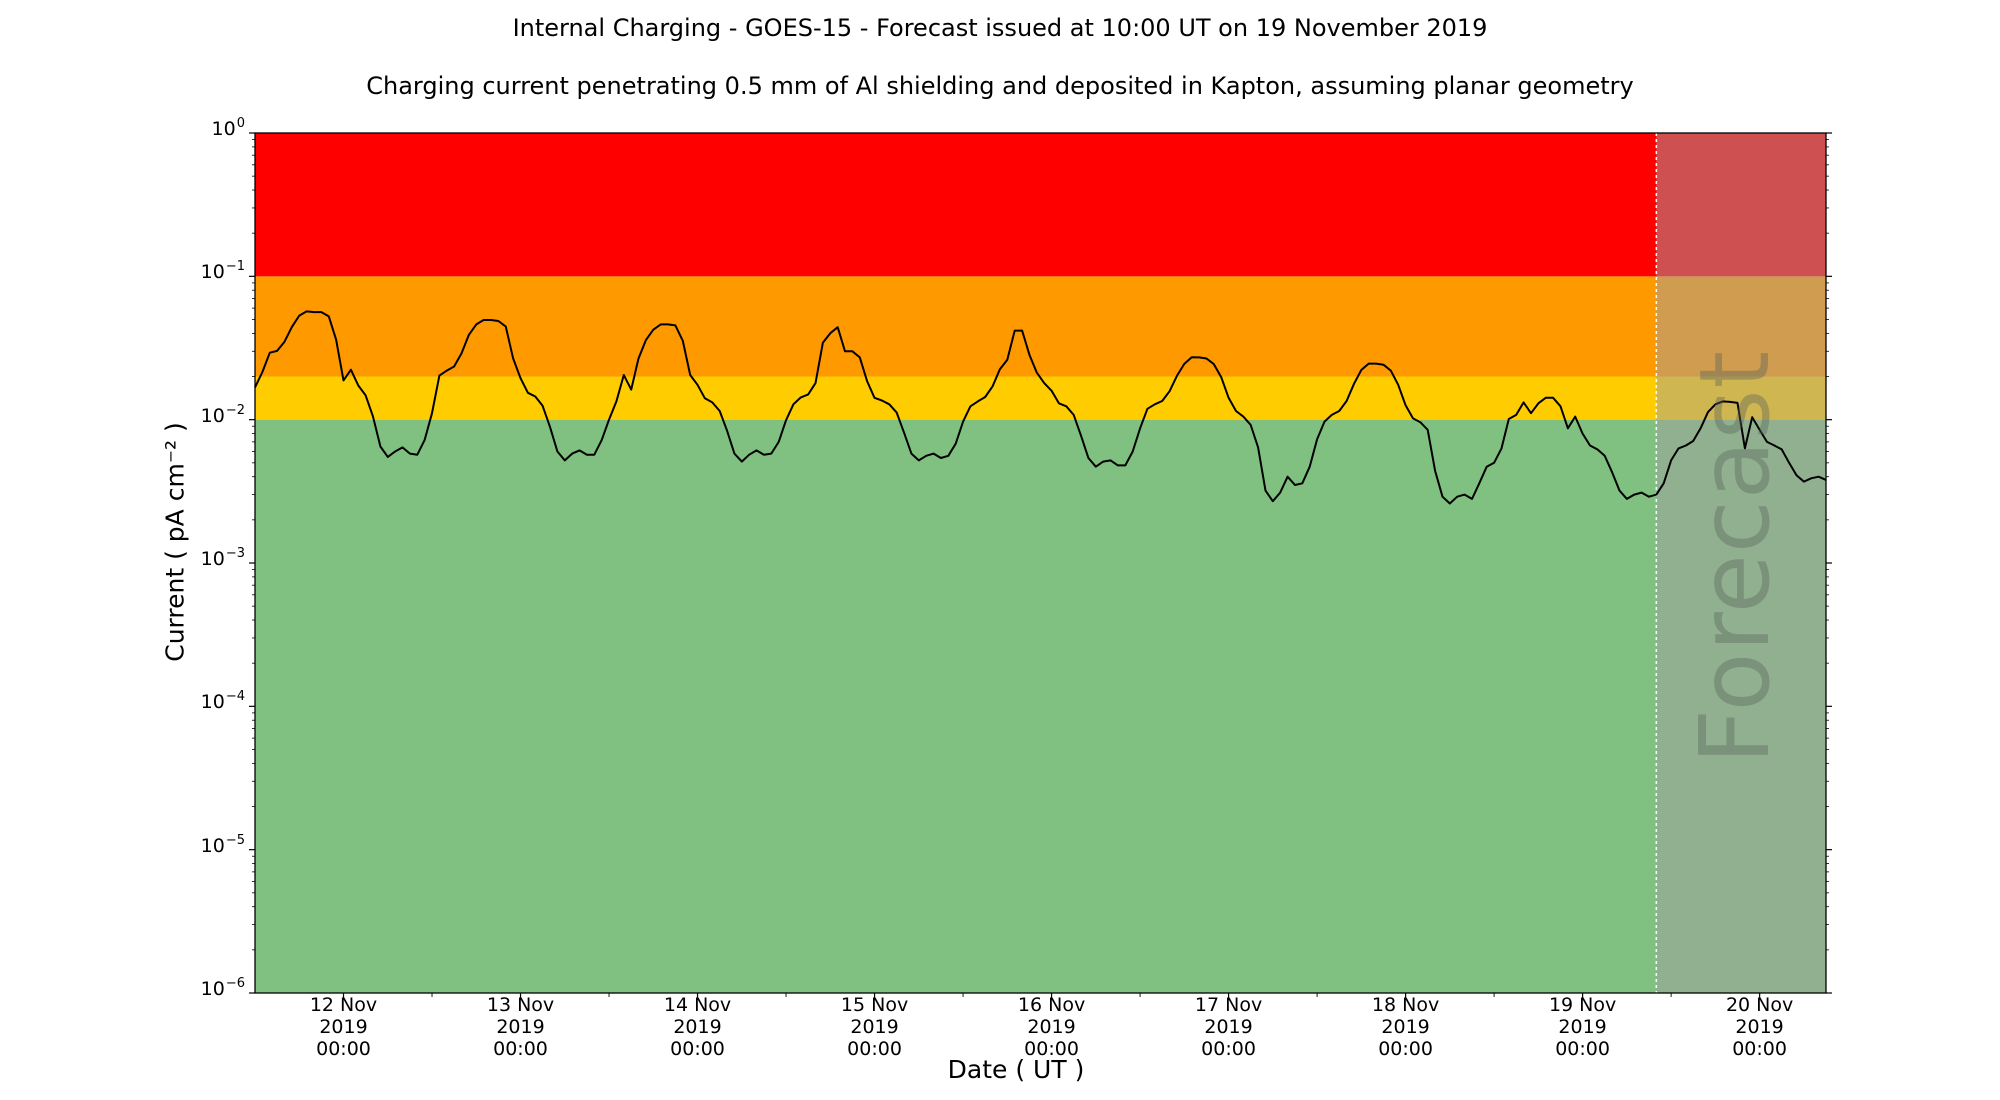 This screenshot has height=1100, width=2000. I want to click on x-tick-label: 19 Nov 2019 00:00, so click(1583, 1027).